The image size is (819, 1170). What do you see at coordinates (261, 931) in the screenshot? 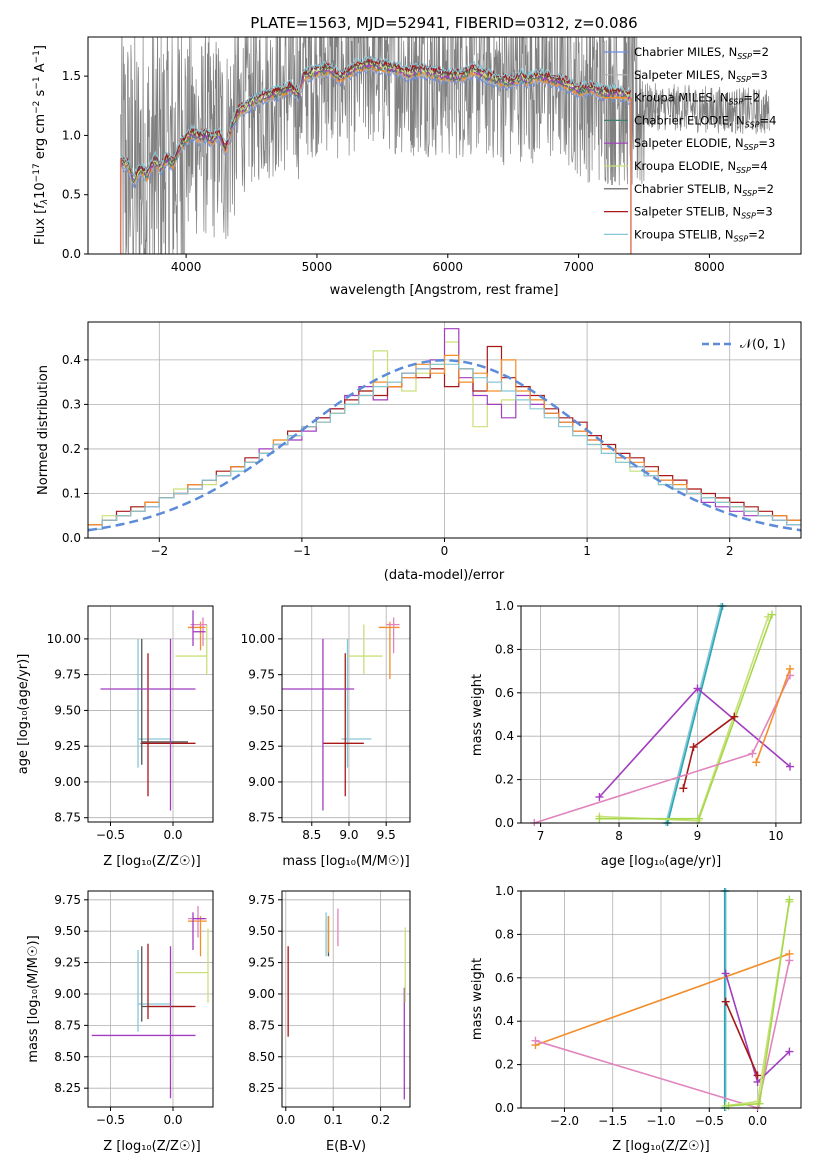
I see `mass-vs-EBV-ytick-label: 9.50` at bounding box center [261, 931].